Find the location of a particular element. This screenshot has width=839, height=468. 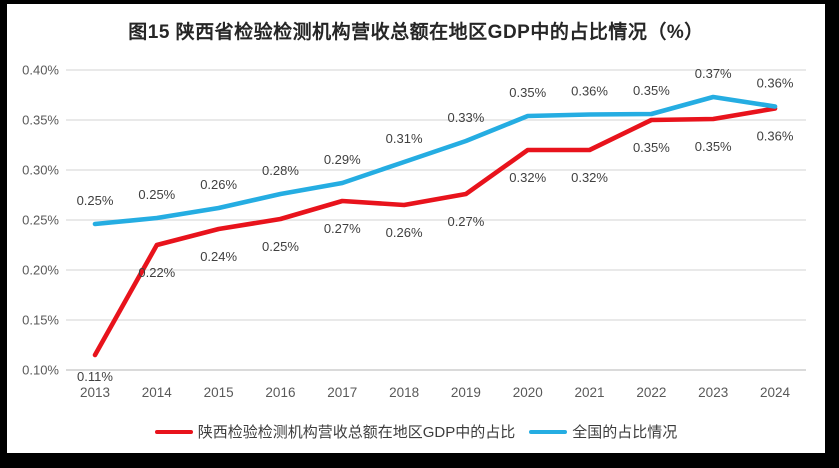

x-tick-label: 2021 is located at coordinates (590, 392).